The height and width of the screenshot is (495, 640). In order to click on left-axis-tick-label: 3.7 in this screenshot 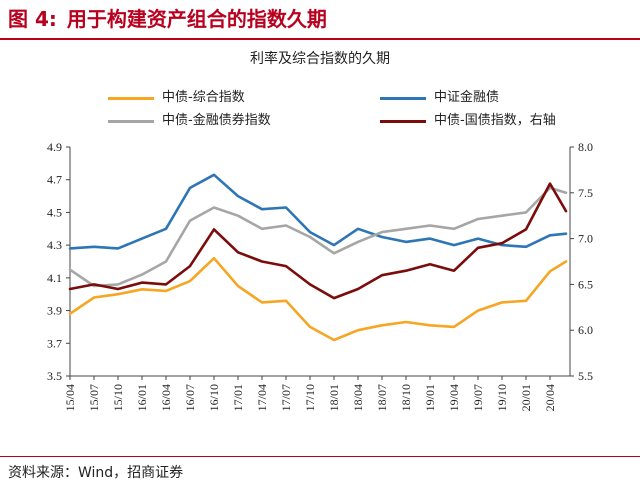, I will do `click(54, 343)`.